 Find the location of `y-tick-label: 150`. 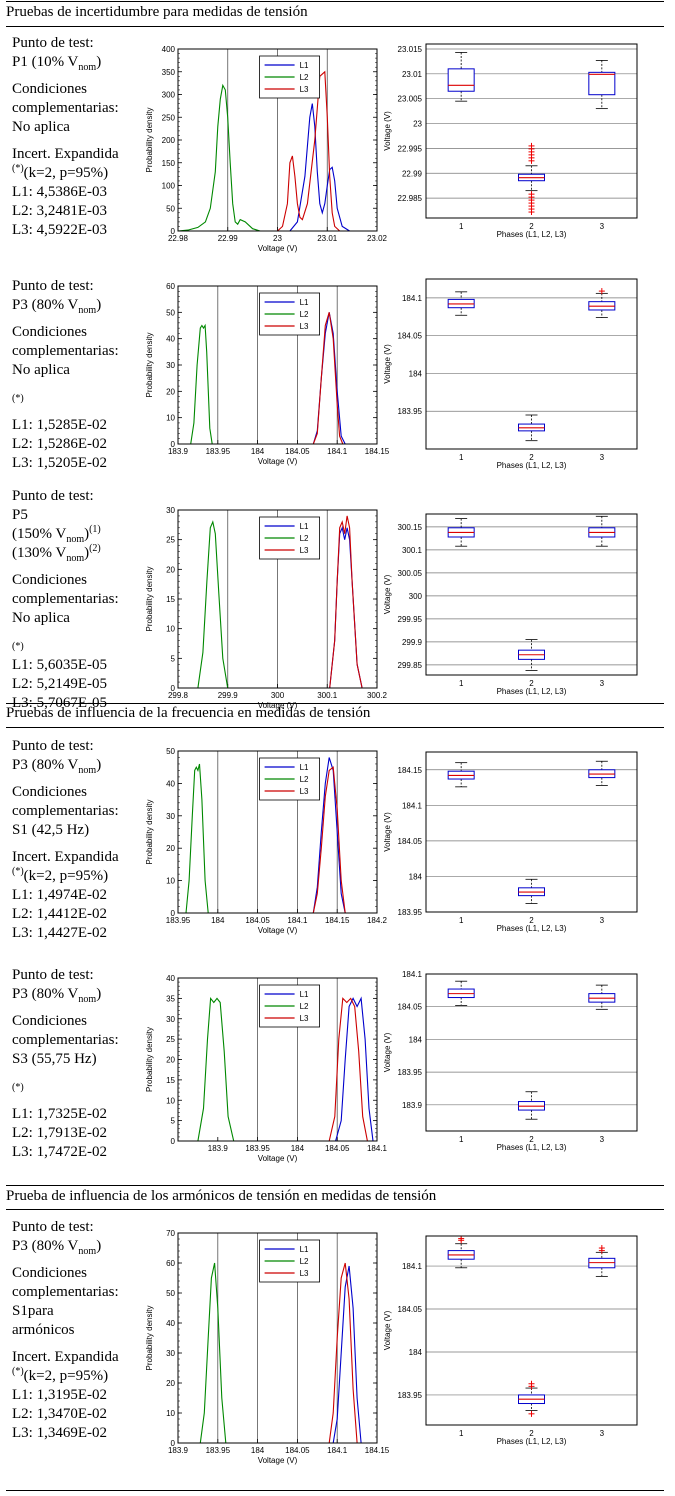

y-tick-label: 150 is located at coordinates (169, 163).